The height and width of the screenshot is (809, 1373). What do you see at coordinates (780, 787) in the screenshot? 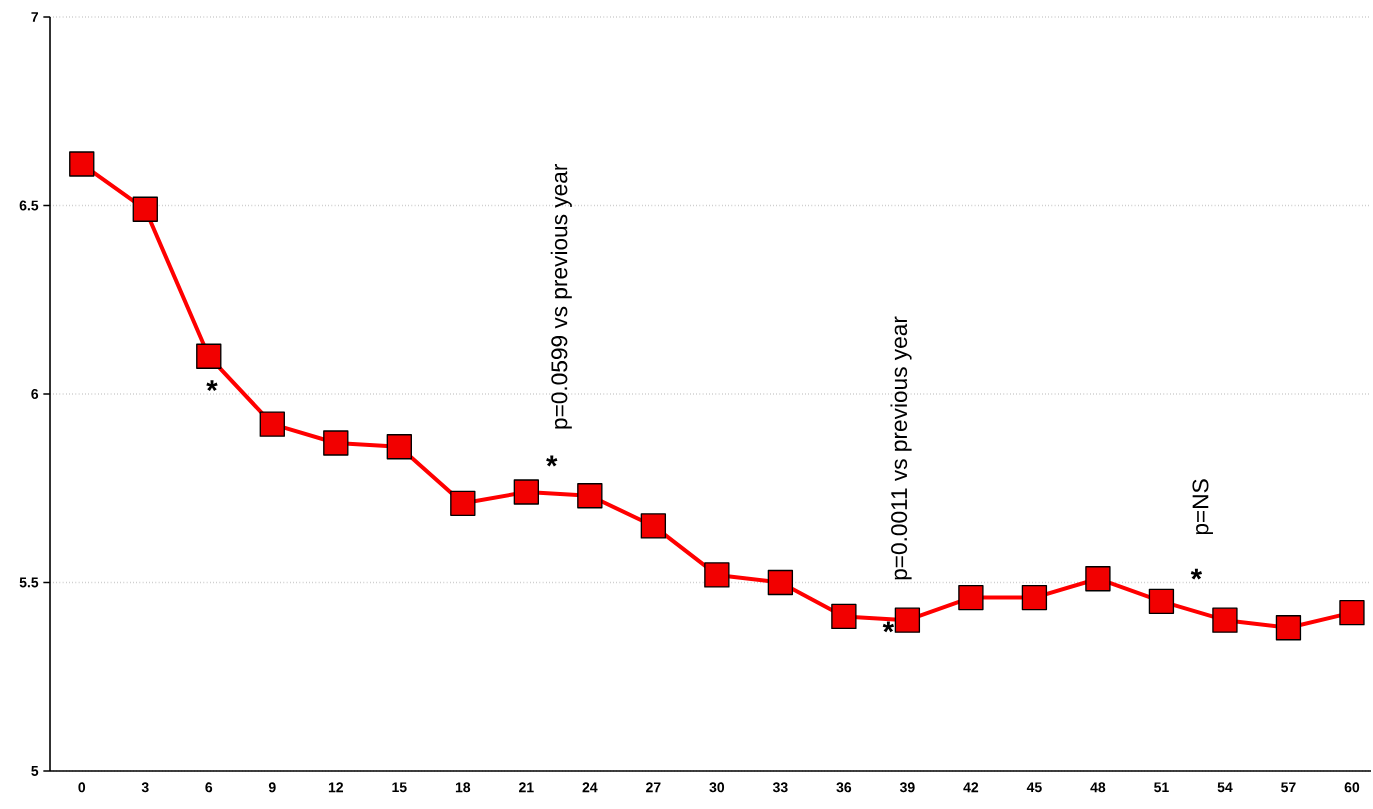
I see `x-tick-label: 33` at bounding box center [780, 787].